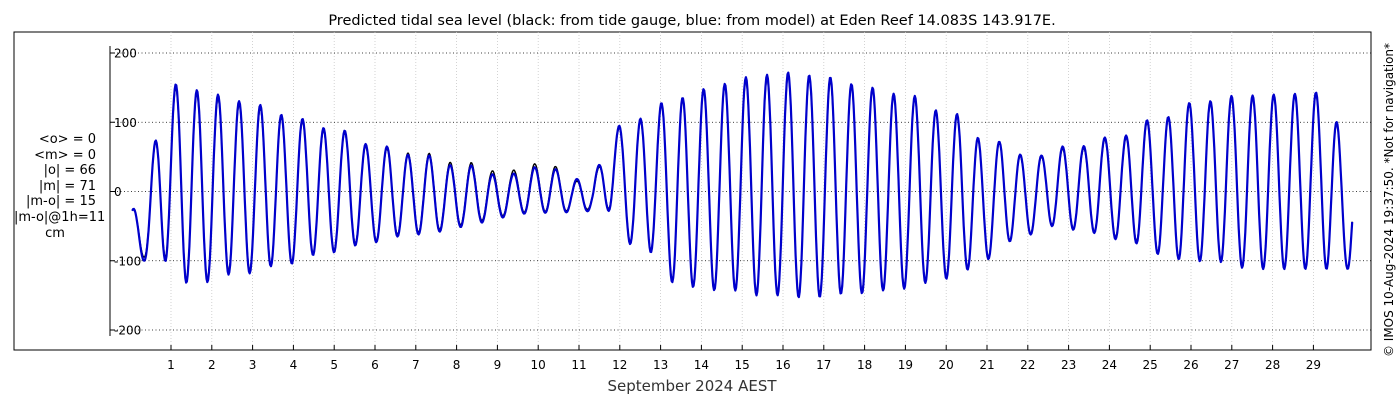 Image resolution: width=1400 pixels, height=400 pixels. What do you see at coordinates (986, 365) in the screenshot?
I see `x-tick-label: 21` at bounding box center [986, 365].